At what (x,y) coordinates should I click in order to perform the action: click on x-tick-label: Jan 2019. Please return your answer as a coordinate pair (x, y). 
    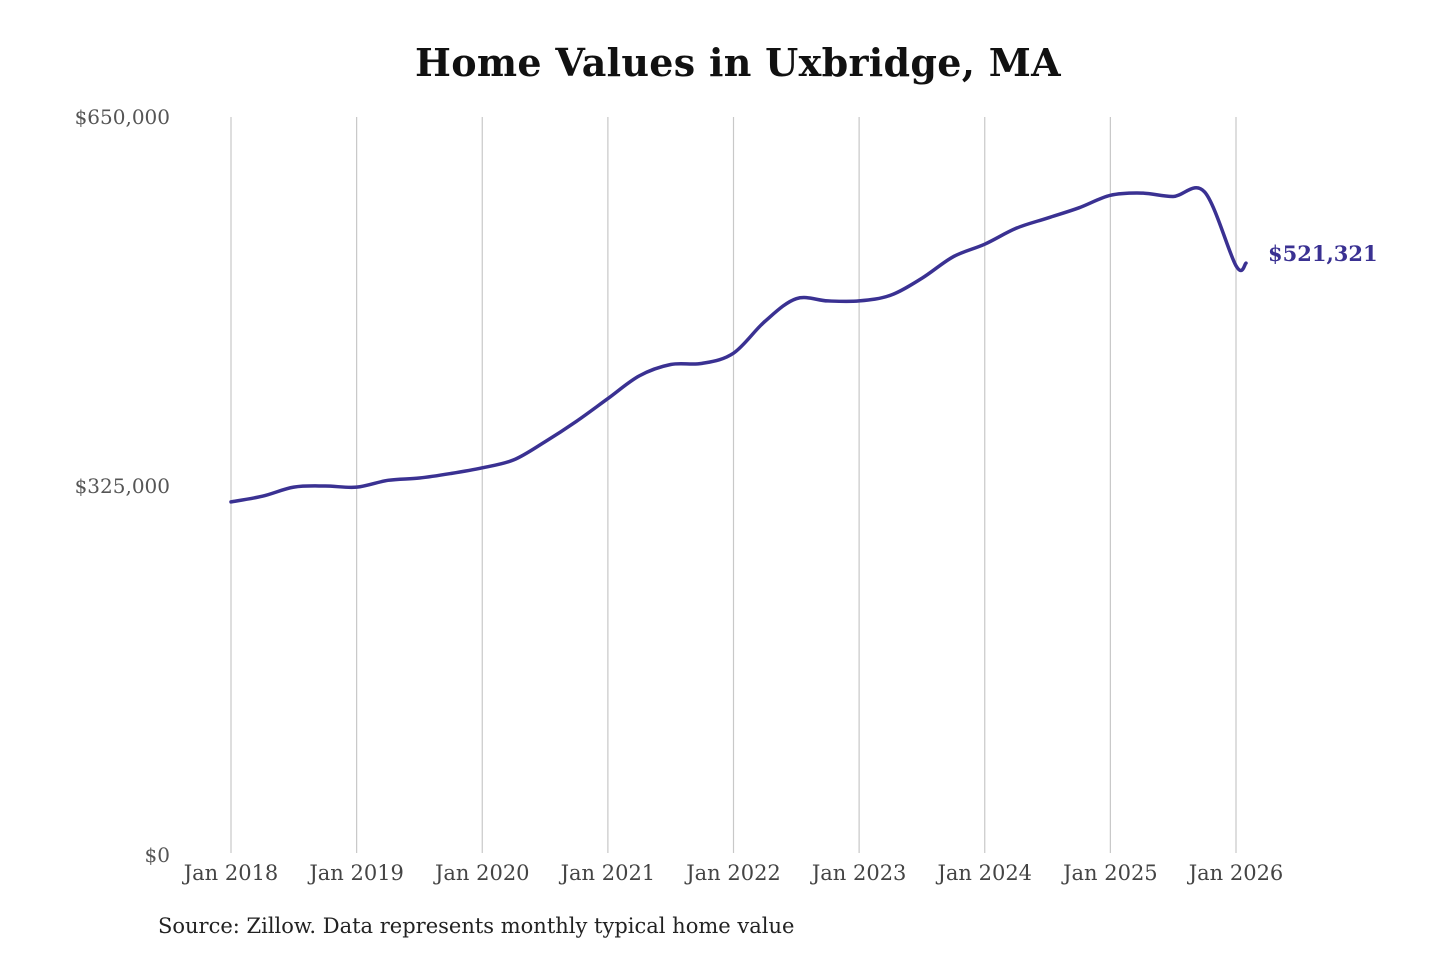
    Looking at the image, I should click on (355, 873).